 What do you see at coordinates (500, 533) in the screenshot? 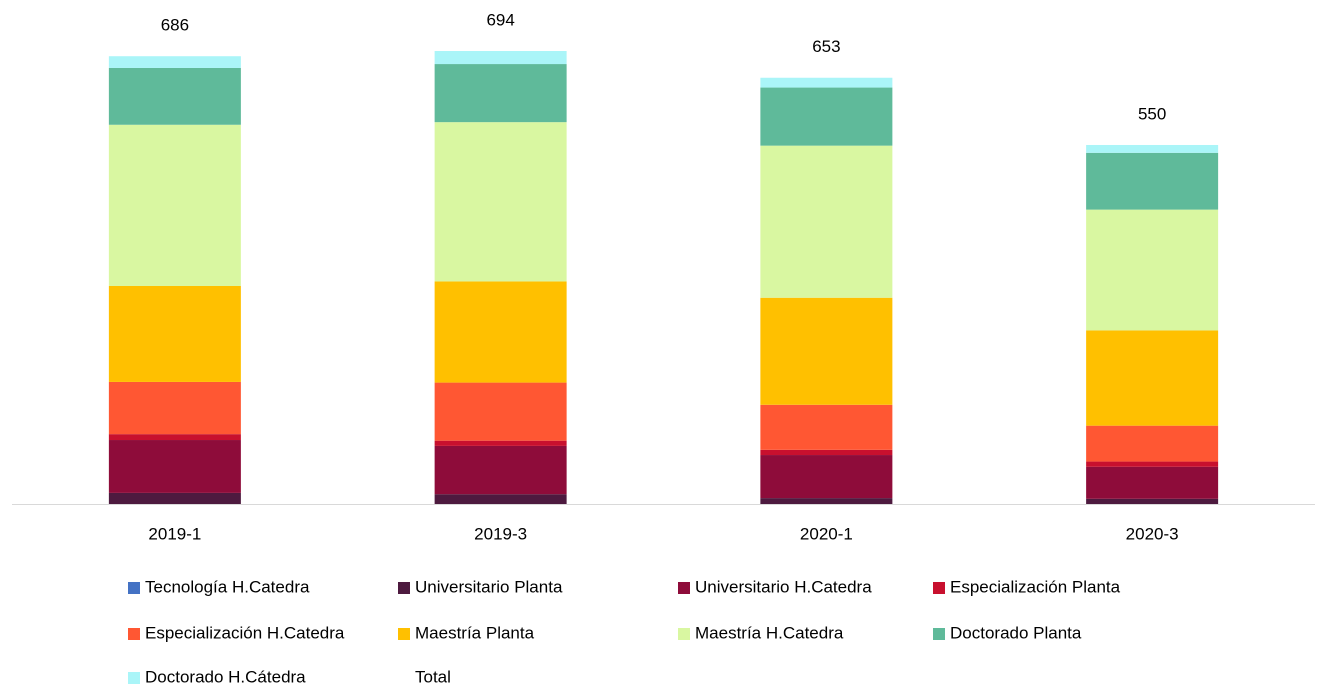
I see `x-tick-label: 2019-3` at bounding box center [500, 533].